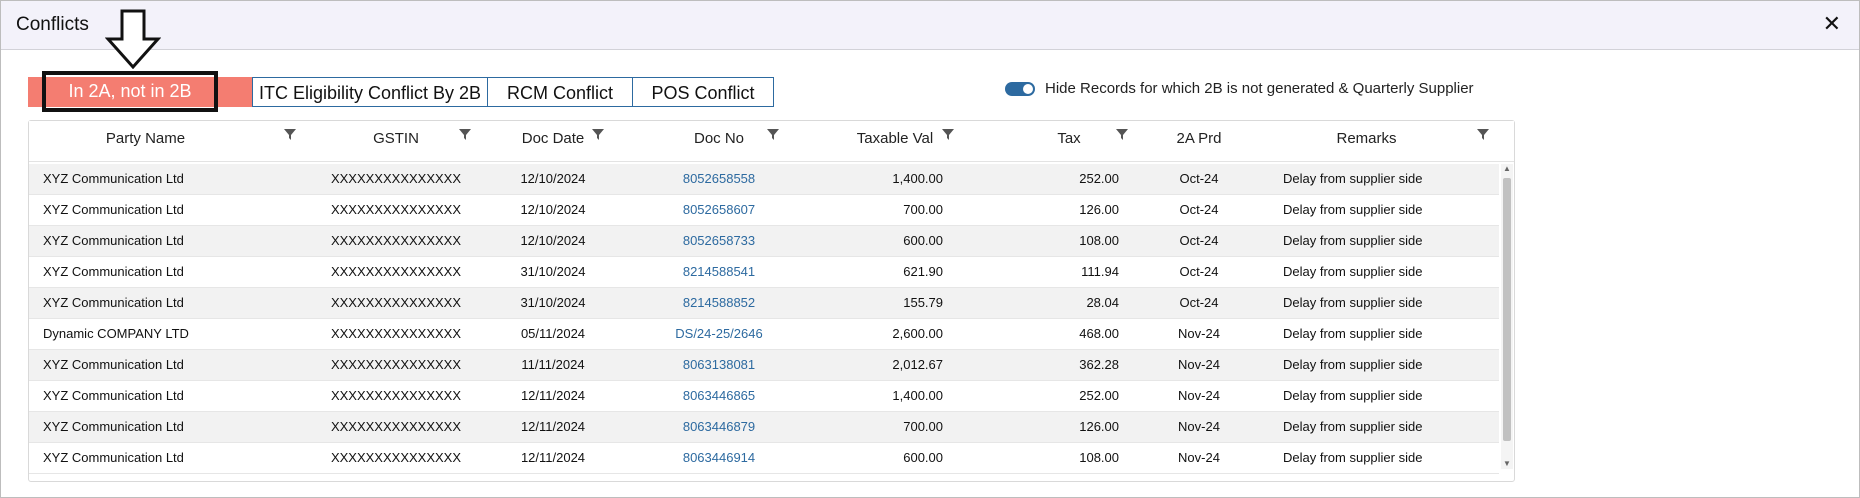 Image resolution: width=1860 pixels, height=498 pixels. What do you see at coordinates (1028, 89) in the screenshot?
I see `toggle-knob` at bounding box center [1028, 89].